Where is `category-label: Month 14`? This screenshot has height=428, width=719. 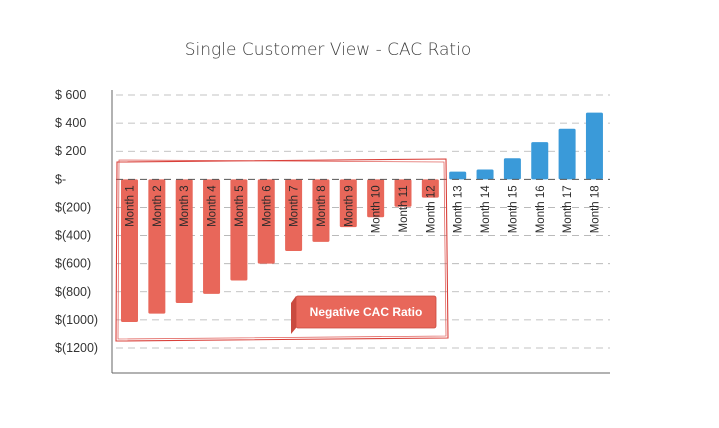
category-label: Month 14 is located at coordinates (486, 209).